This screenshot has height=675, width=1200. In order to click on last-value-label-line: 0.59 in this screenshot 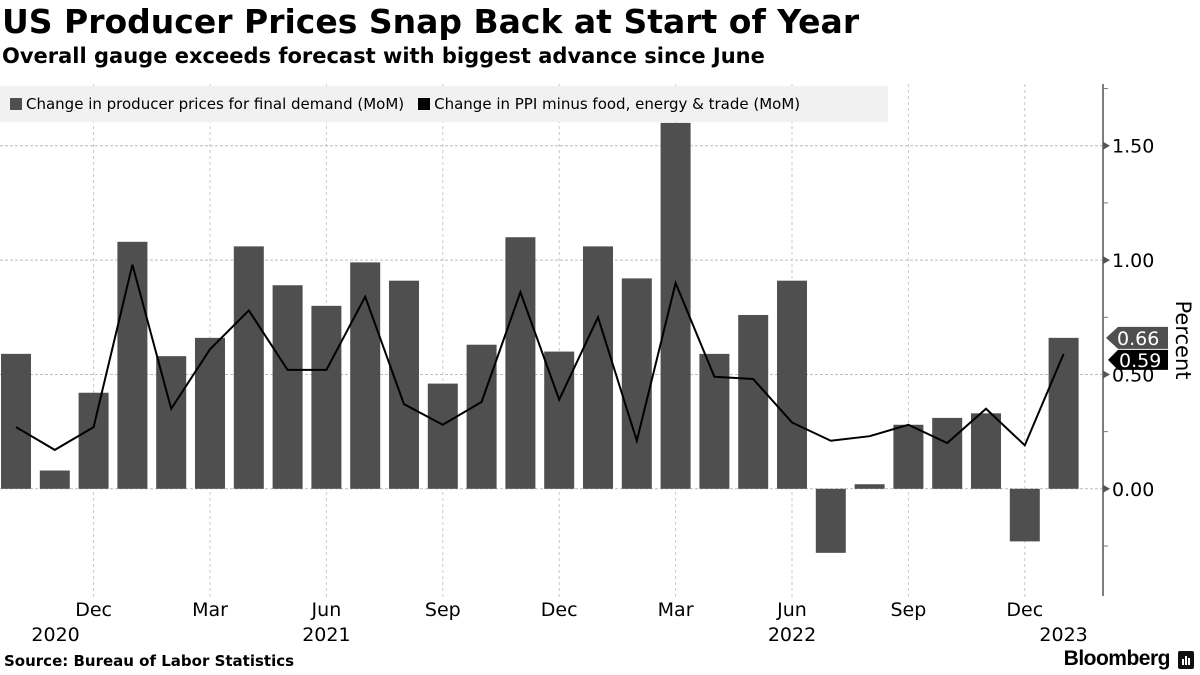, I will do `click(1140, 361)`.